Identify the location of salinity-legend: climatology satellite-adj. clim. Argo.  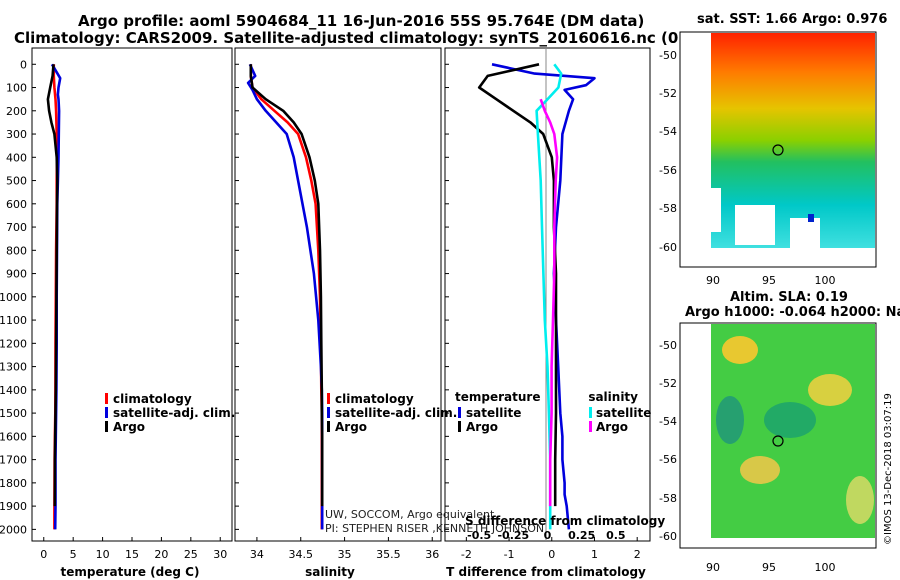
(392, 413).